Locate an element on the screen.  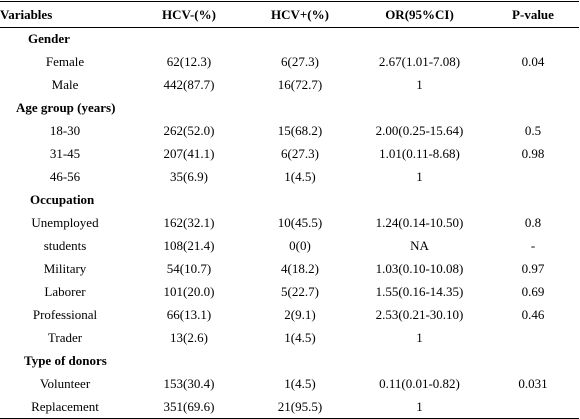
p-value-cell: 0.98 is located at coordinates (533, 153).